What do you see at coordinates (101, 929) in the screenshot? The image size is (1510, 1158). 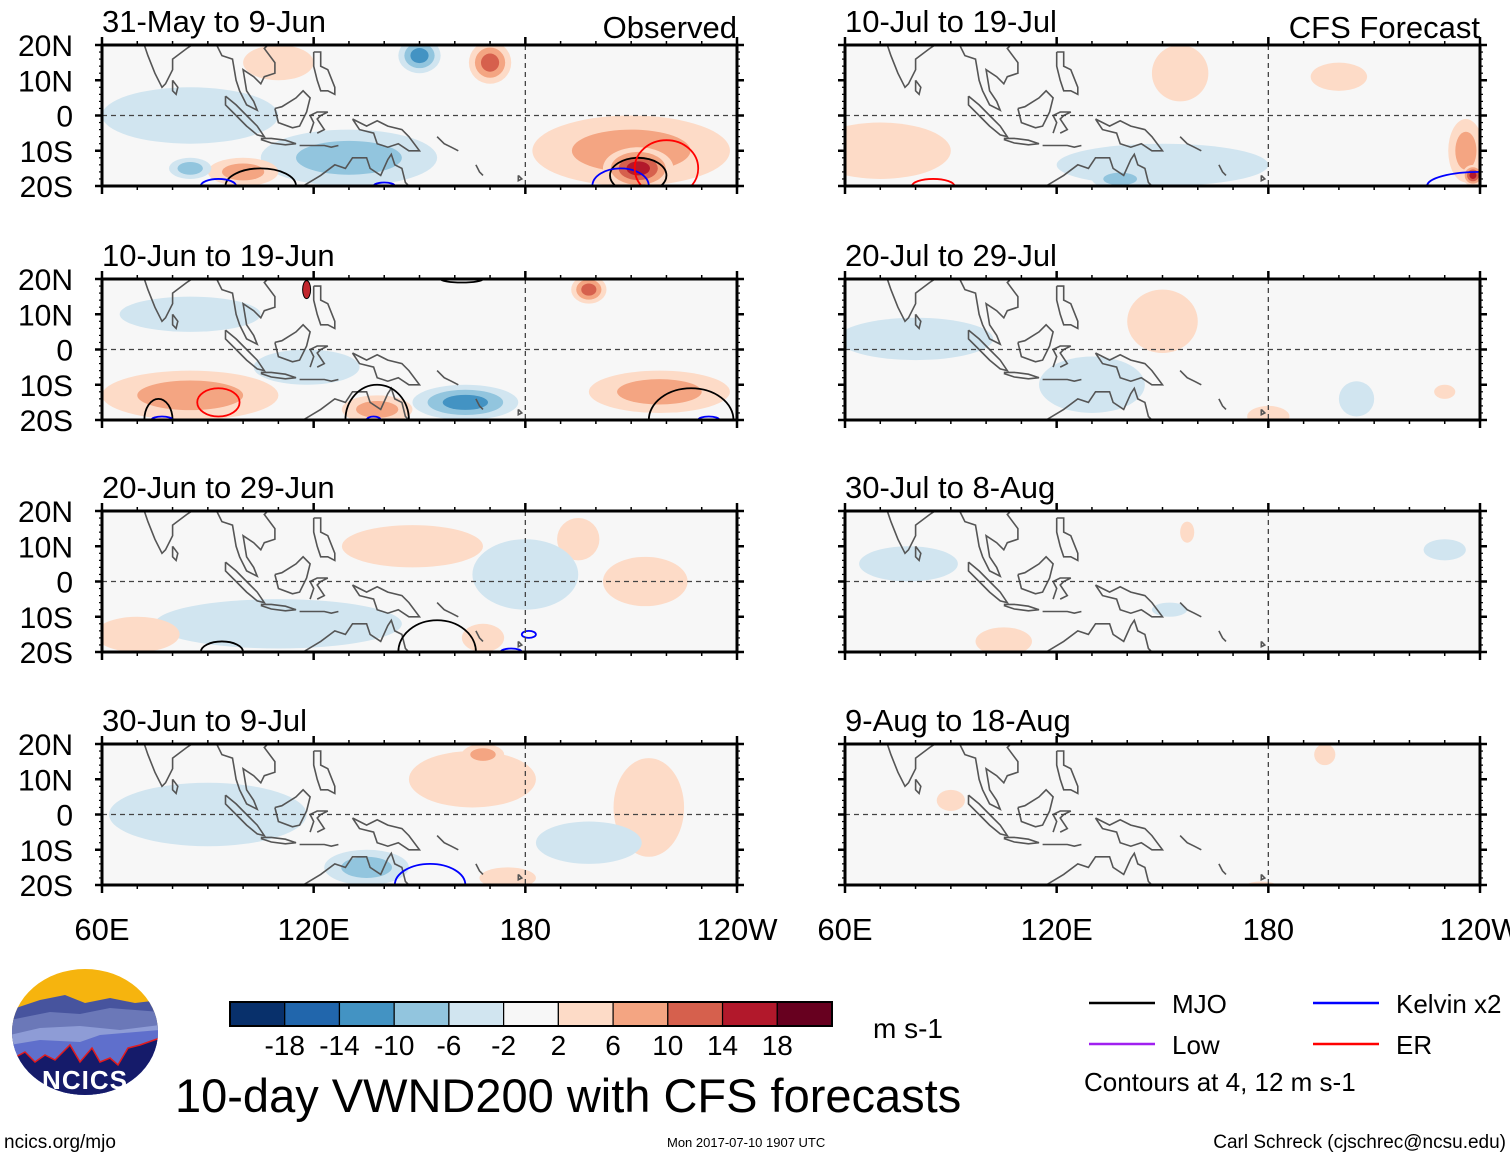 I see `lon-label: 60E` at bounding box center [101, 929].